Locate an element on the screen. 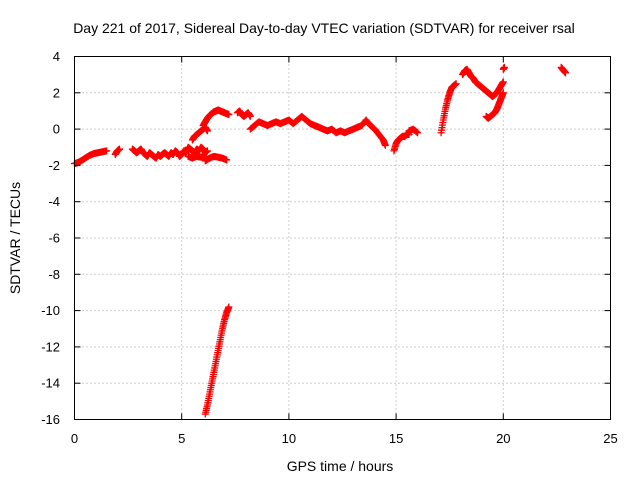  y-tick-label: -6 is located at coordinates (54, 238).